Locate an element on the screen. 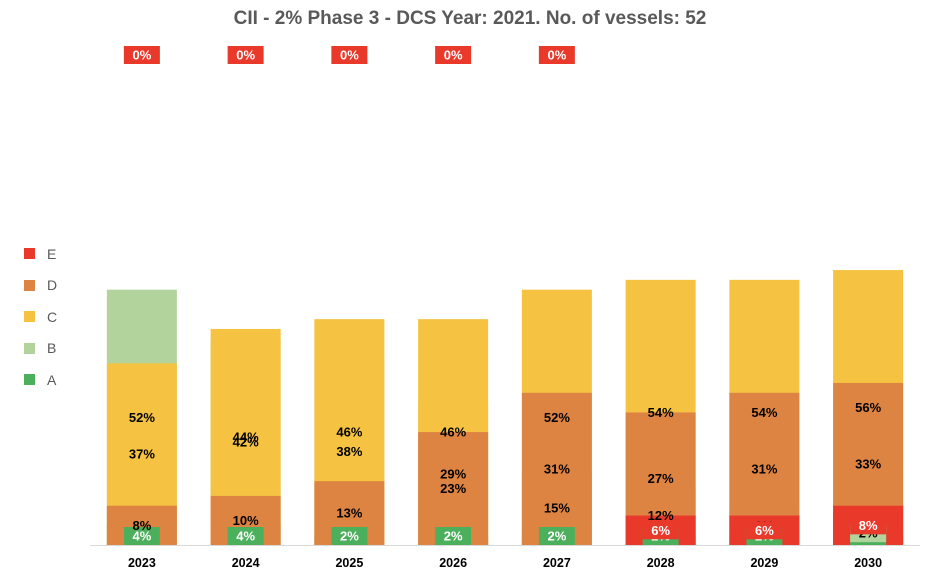  x-tick-label: 2023 is located at coordinates (142, 563).